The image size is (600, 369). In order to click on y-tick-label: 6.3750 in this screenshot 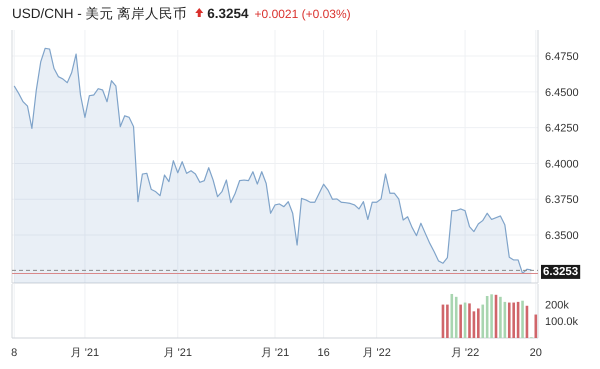, I will do `click(562, 200)`.